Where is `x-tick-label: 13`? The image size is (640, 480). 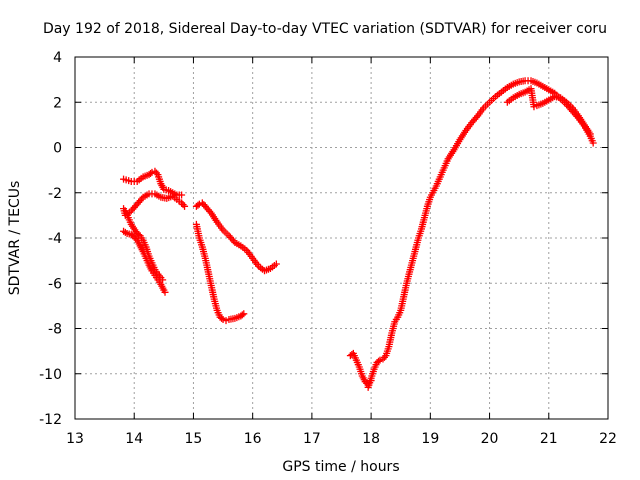
x-tick-label: 13 is located at coordinates (75, 439).